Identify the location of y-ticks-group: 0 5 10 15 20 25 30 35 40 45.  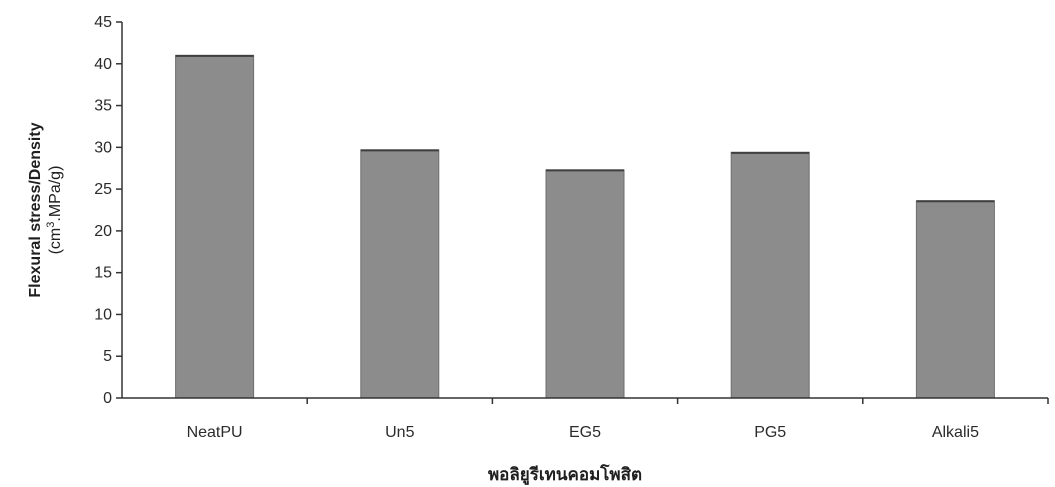
(108, 210).